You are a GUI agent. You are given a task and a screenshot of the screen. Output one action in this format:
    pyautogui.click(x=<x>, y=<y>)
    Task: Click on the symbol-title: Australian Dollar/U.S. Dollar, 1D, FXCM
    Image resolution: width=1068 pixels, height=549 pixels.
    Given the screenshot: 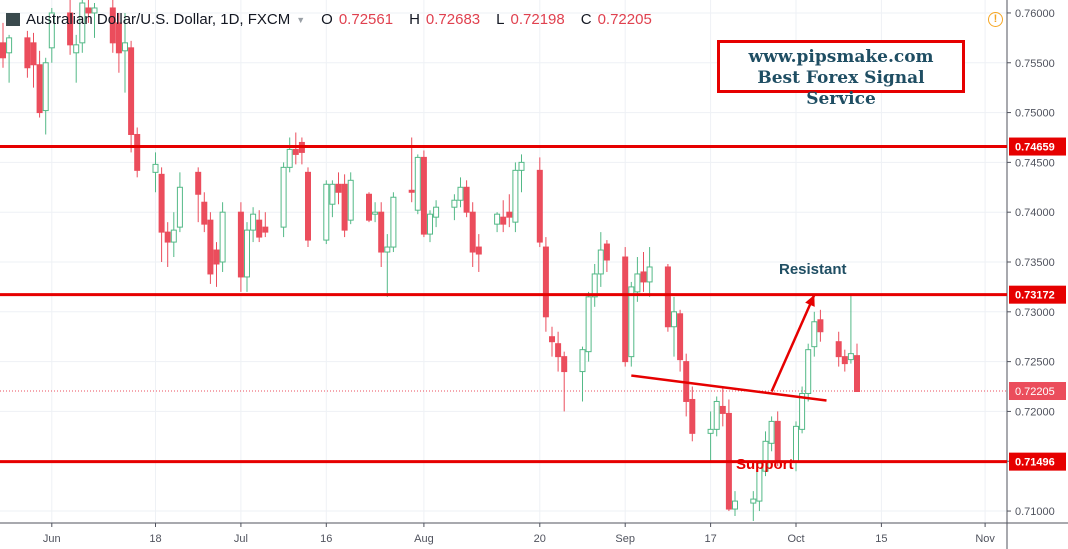 What is the action you would take?
    pyautogui.click(x=158, y=19)
    